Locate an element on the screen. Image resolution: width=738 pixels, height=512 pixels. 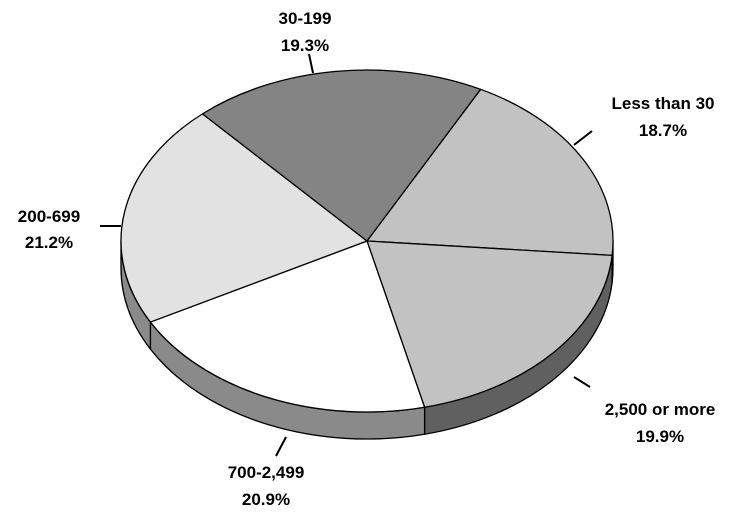
slice-label-less-than-30: Less than 30 18.7% is located at coordinates (663, 117).